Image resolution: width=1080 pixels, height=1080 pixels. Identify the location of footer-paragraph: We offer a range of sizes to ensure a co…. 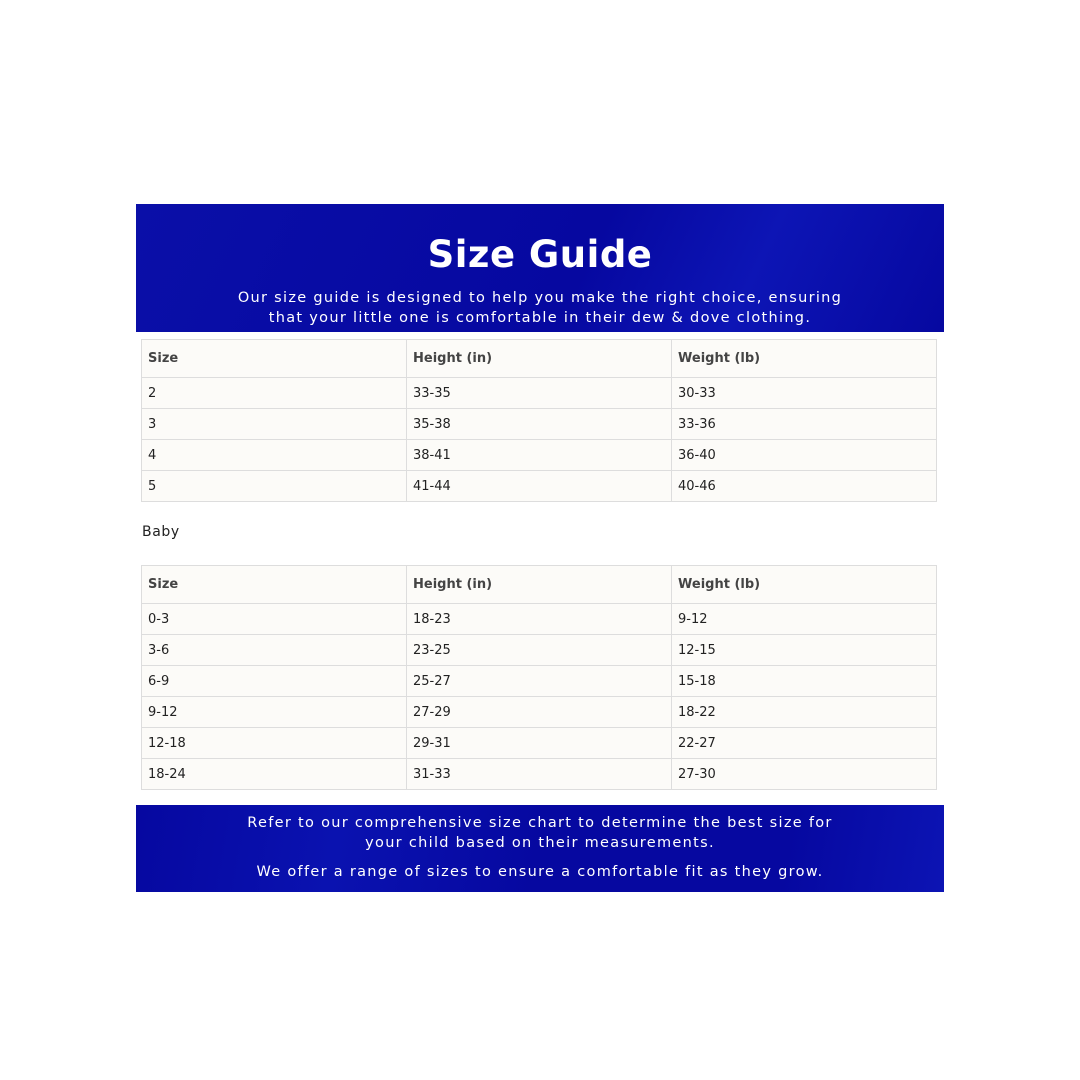
(540, 872).